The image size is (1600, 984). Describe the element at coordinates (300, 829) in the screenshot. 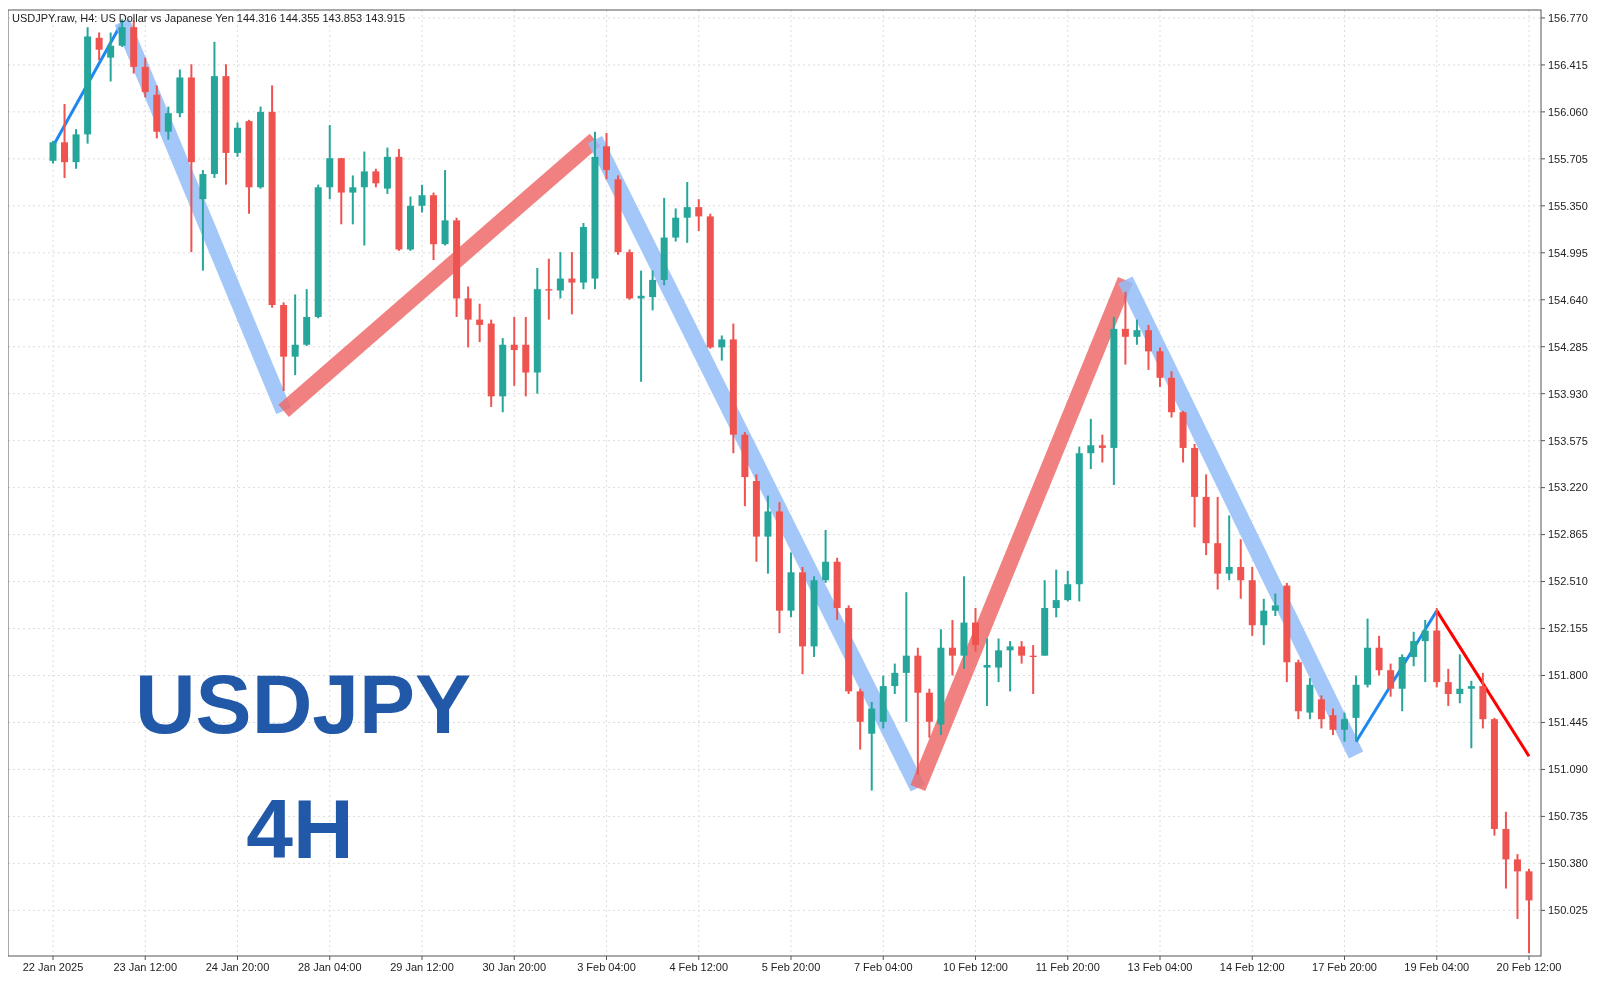

I see `annotation: 4H` at that location.